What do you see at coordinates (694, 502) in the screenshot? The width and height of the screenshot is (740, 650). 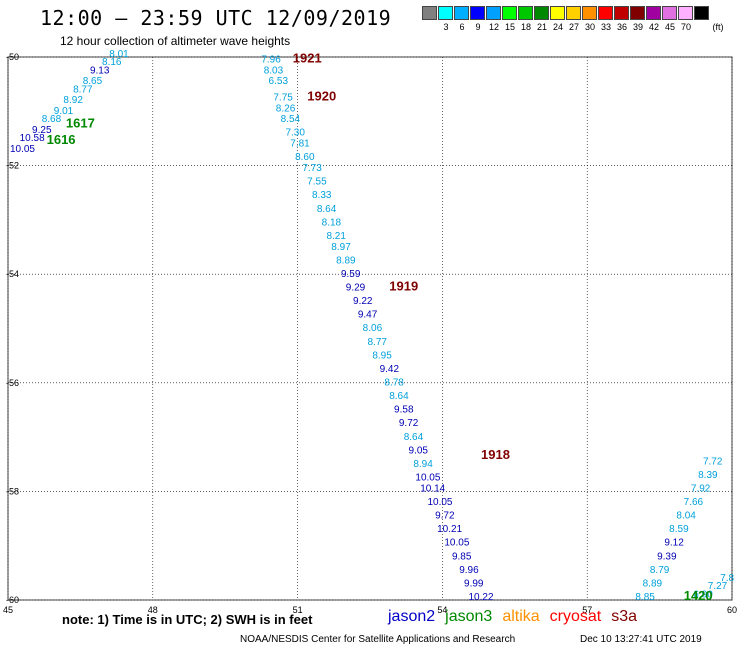 I see `wave-height-label: 7.66` at bounding box center [694, 502].